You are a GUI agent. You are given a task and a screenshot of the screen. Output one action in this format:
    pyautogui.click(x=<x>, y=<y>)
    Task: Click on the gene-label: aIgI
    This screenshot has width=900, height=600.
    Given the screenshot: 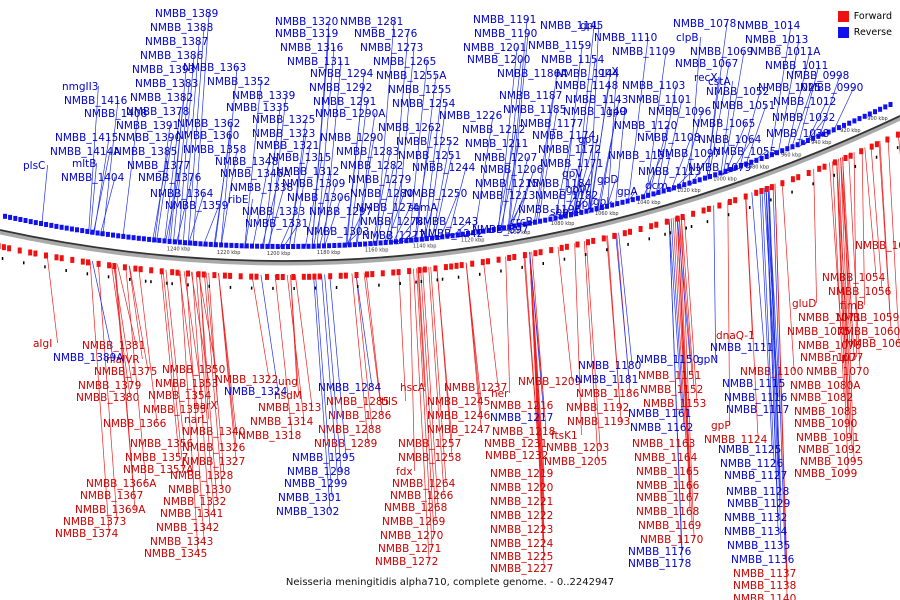 What is the action you would take?
    pyautogui.click(x=42, y=344)
    